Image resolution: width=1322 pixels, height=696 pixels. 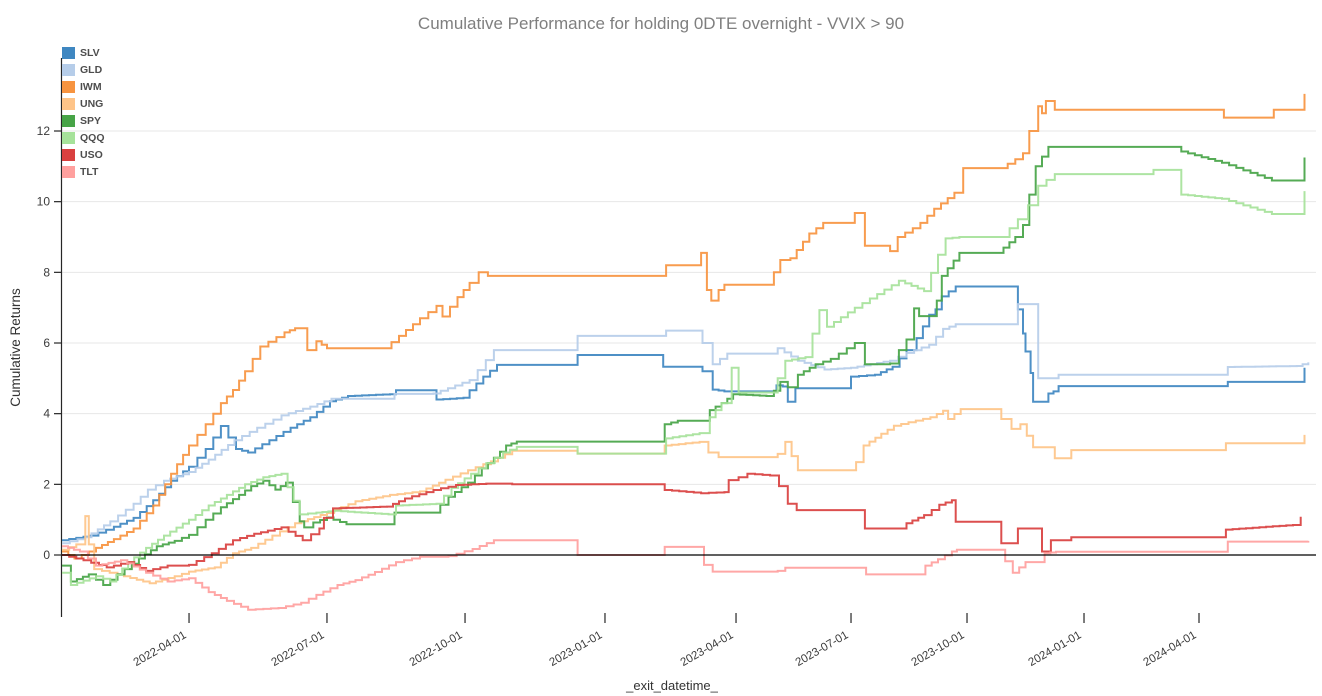 I want to click on legend-label: QQQ, so click(x=92, y=137).